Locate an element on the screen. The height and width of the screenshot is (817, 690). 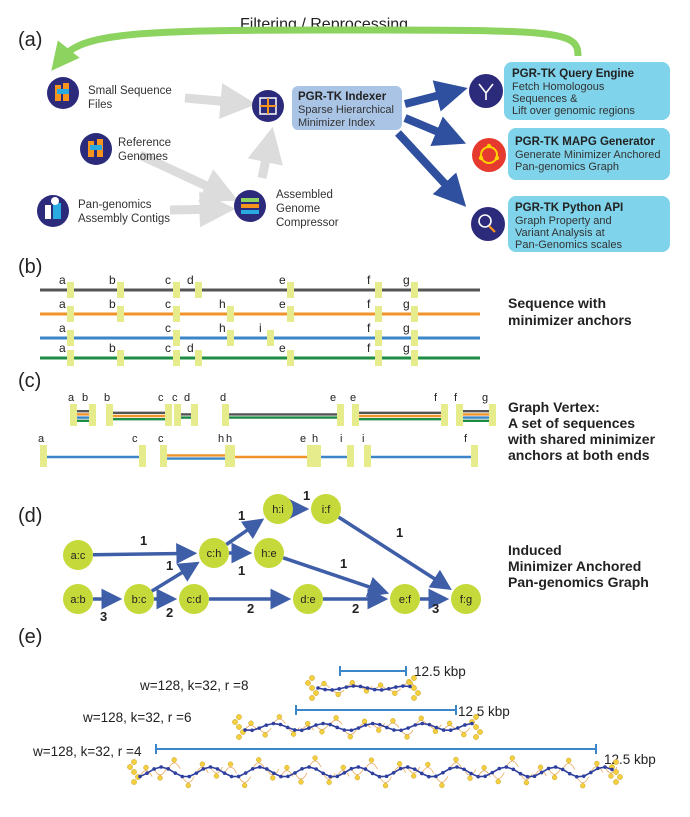
anchor-label: d is located at coordinates (190, 280).